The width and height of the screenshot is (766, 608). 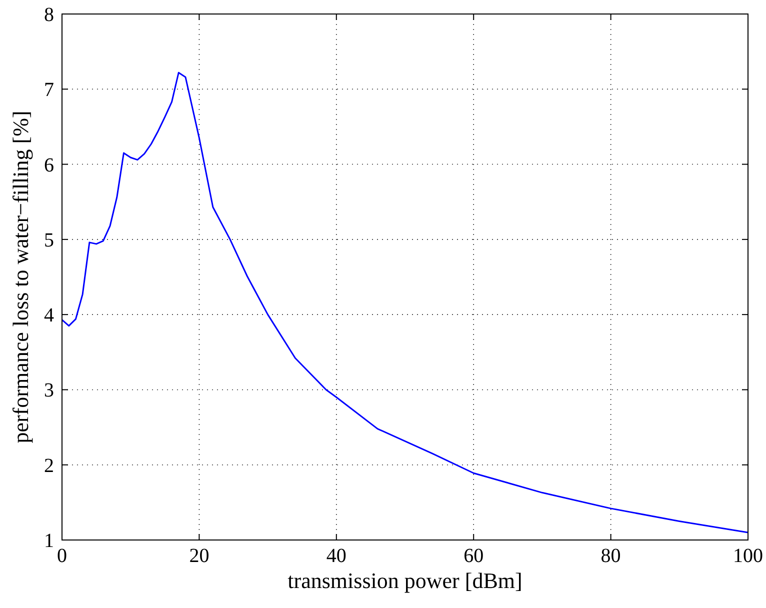 What do you see at coordinates (62, 556) in the screenshot?
I see `x-tick-label: 0` at bounding box center [62, 556].